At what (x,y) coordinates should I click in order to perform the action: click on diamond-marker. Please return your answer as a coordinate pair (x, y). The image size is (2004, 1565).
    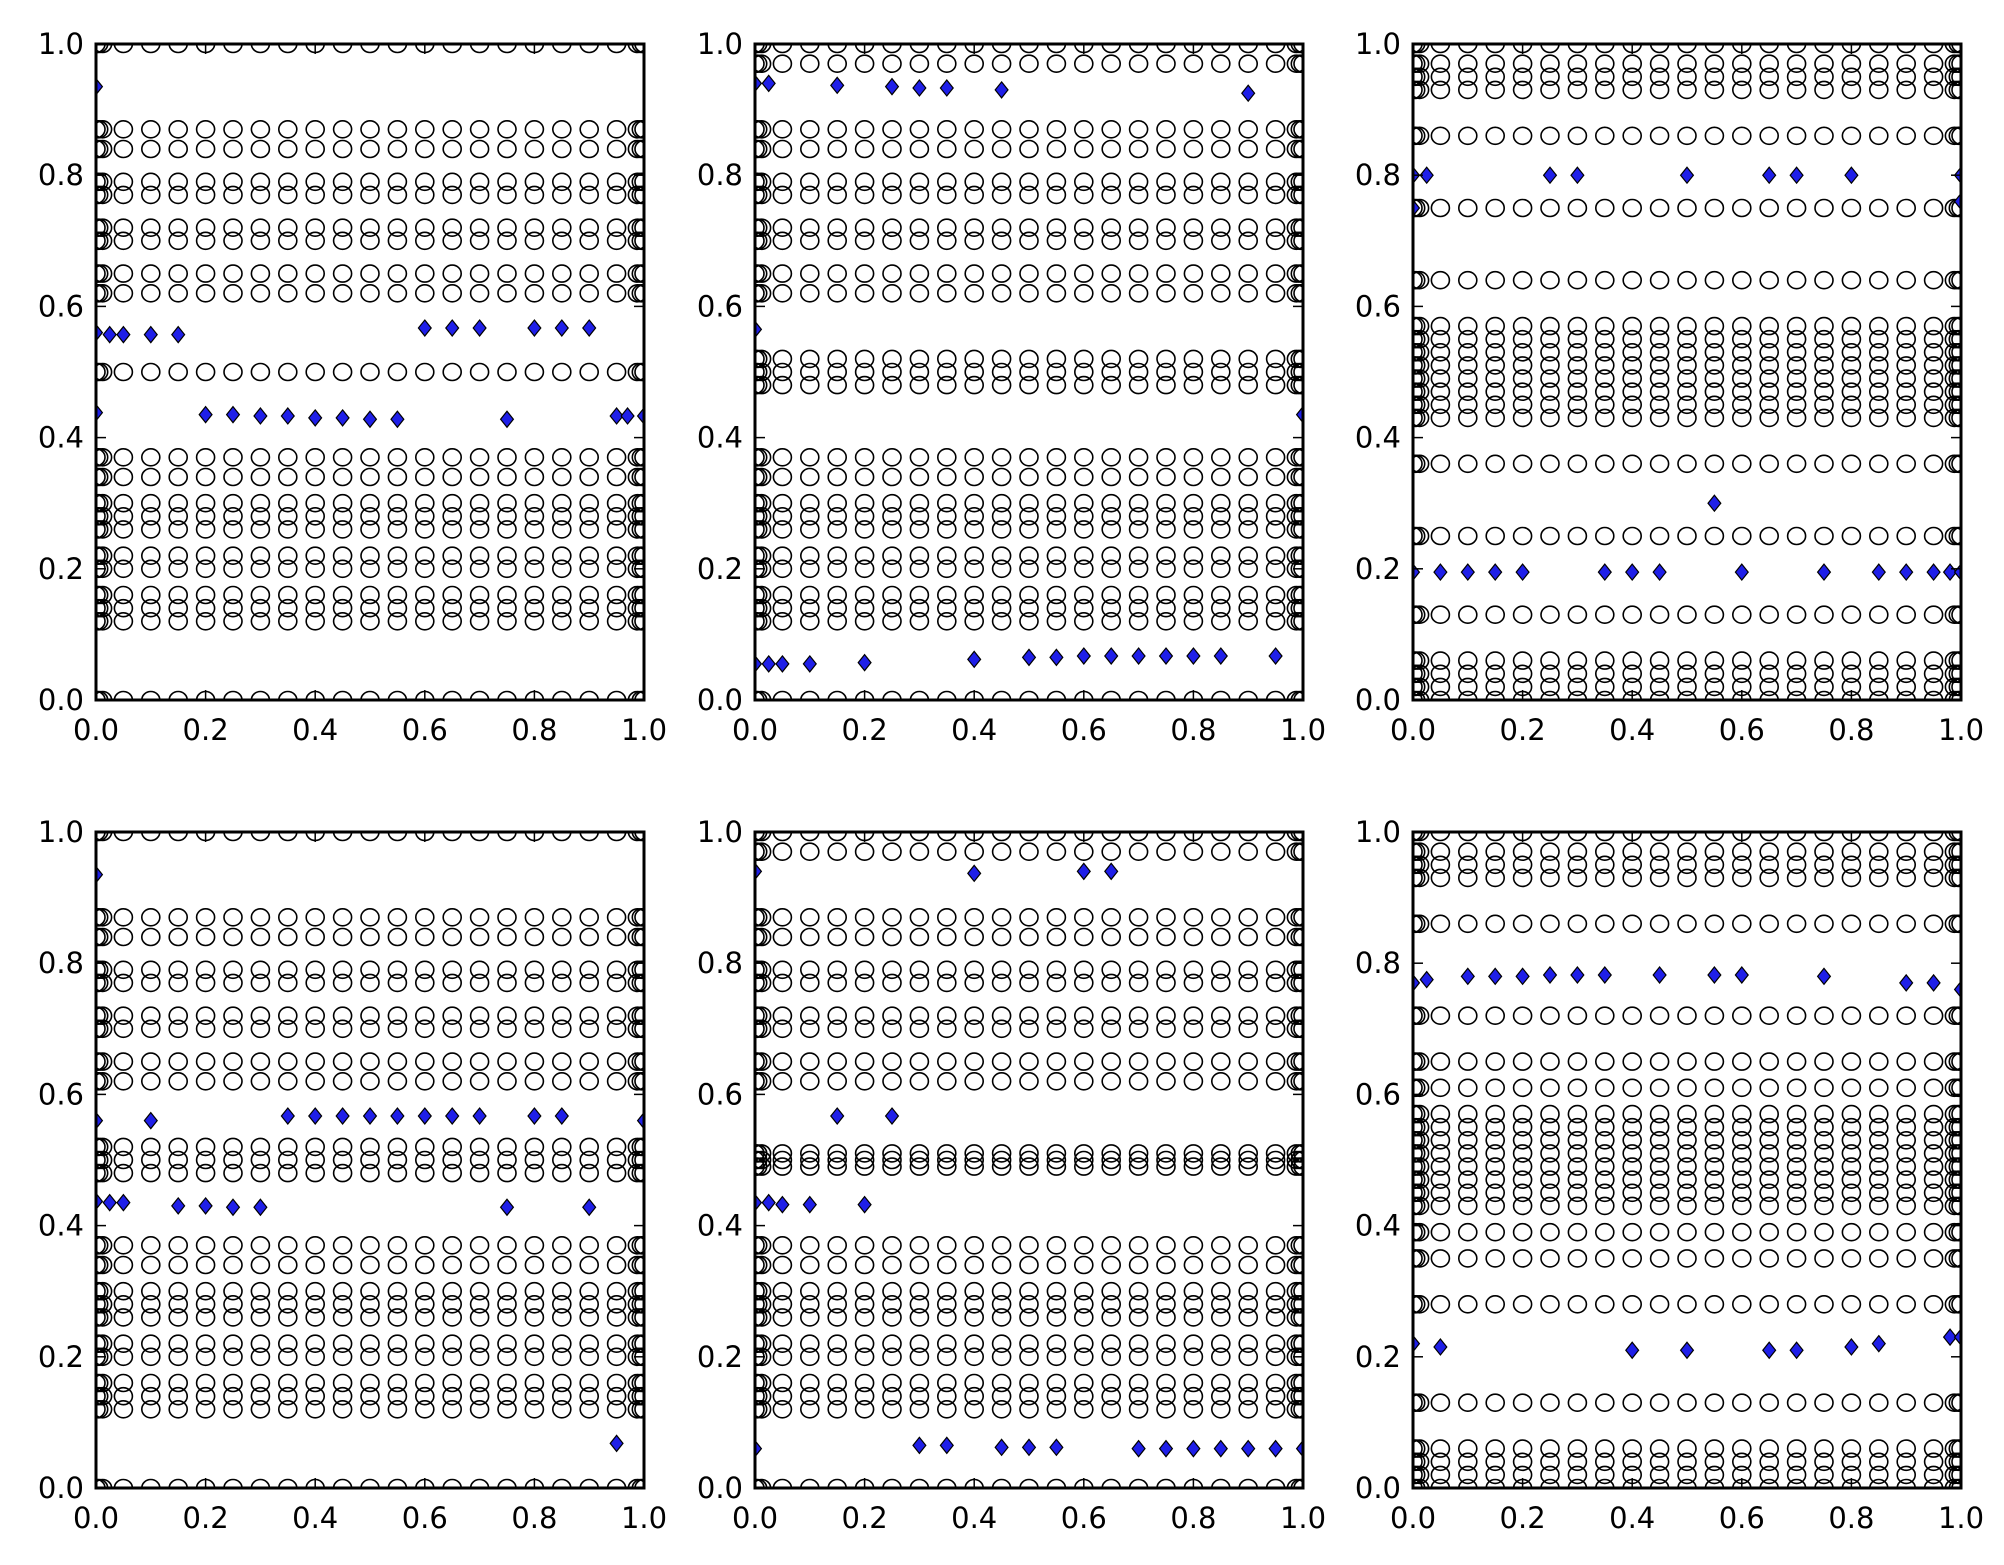
    Looking at the image, I should click on (1138, 1448).